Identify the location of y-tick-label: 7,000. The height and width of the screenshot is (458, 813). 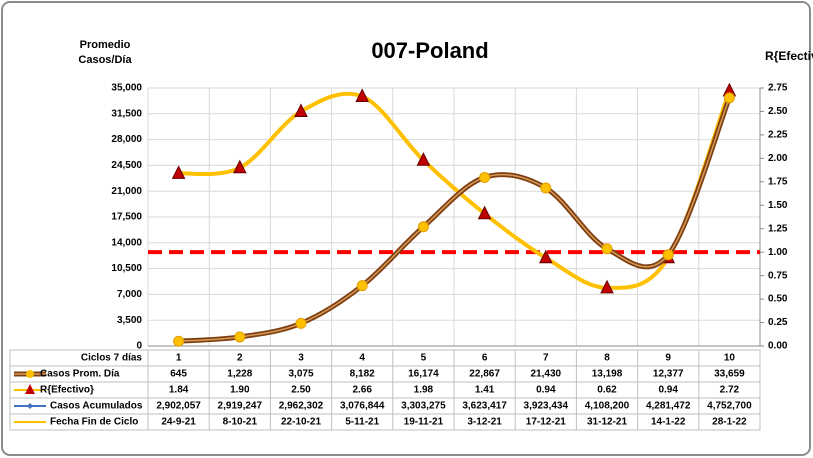
(129, 294).